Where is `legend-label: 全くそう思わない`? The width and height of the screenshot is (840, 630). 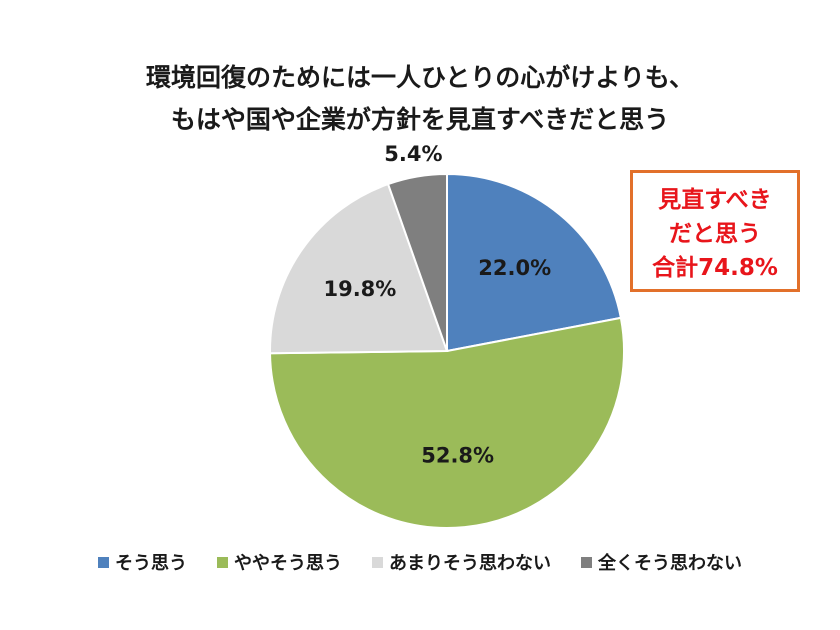 legend-label: 全くそう思わない is located at coordinates (670, 563).